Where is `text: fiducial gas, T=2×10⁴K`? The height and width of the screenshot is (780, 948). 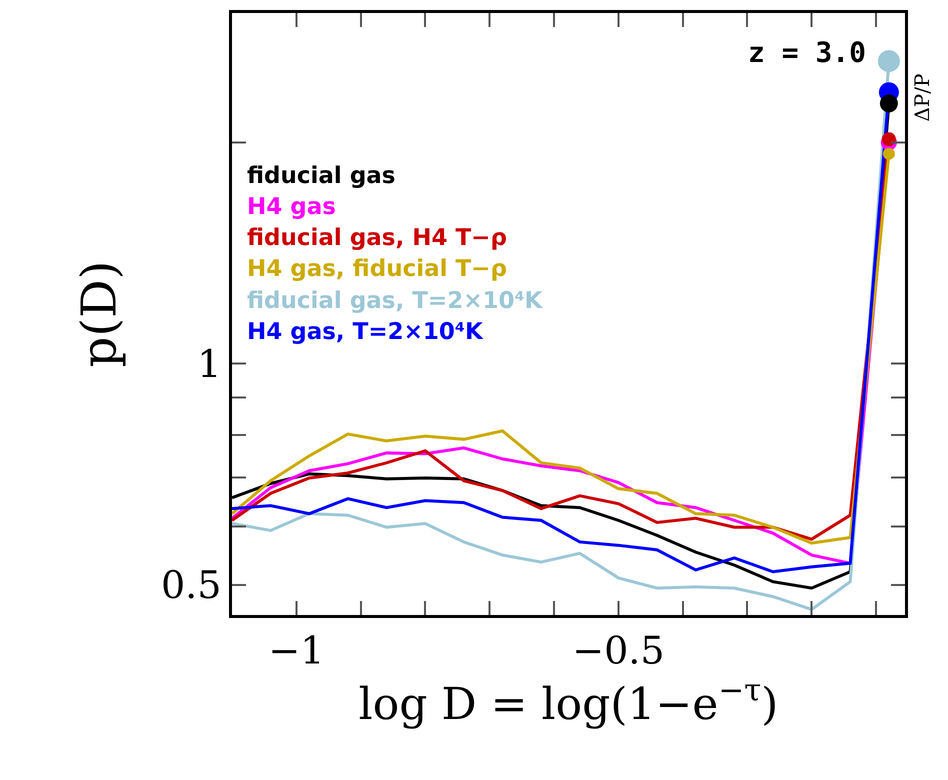 text: fiducial gas, T=2×10⁴K is located at coordinates (395, 301).